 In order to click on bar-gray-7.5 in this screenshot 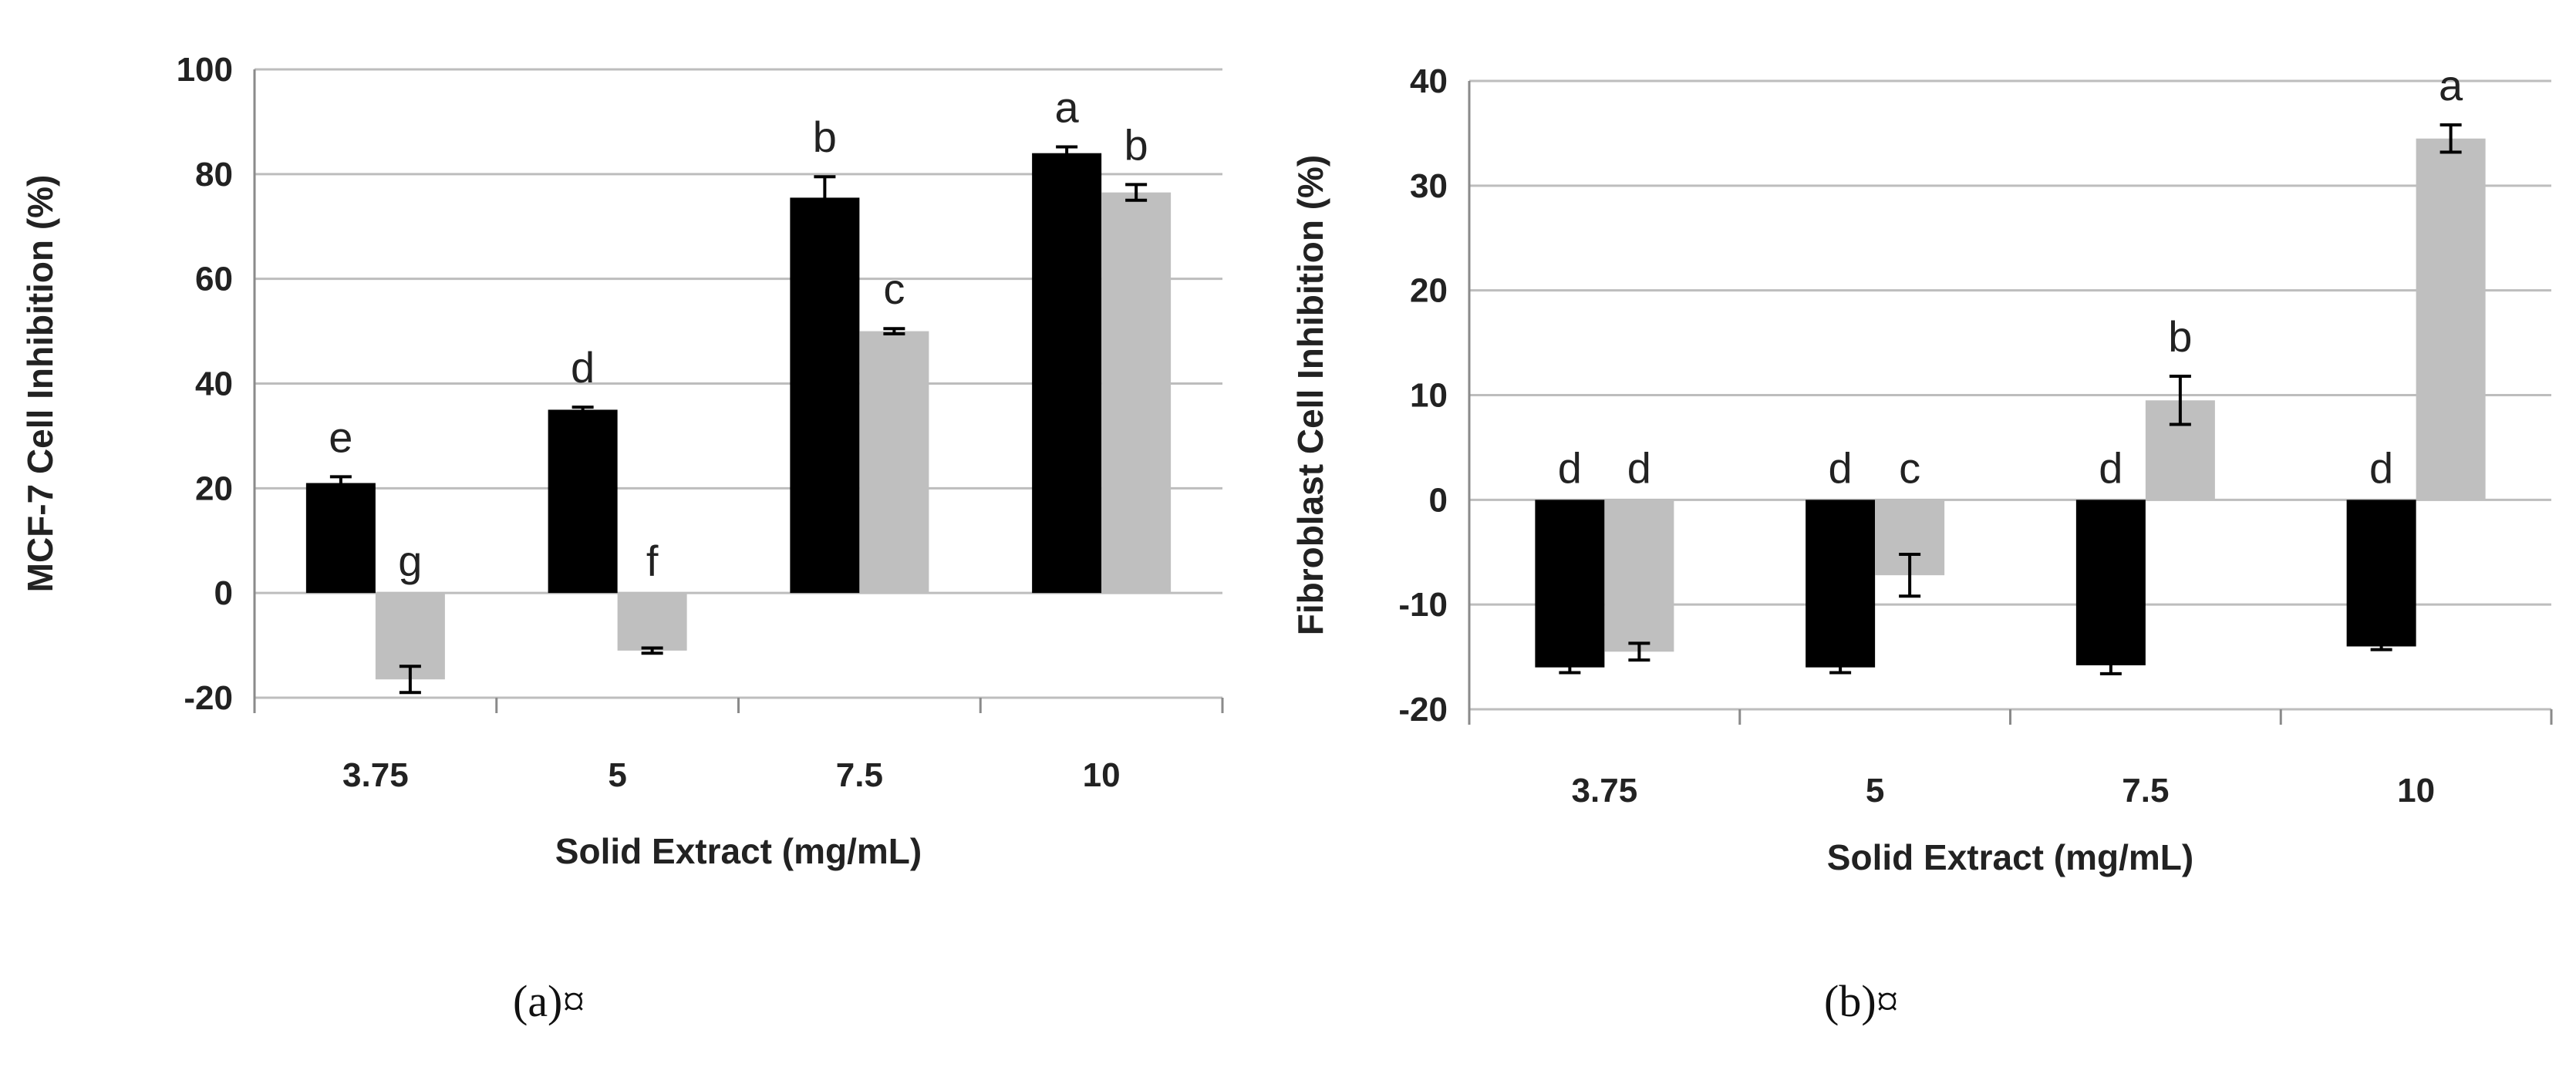, I will do `click(894, 463)`.